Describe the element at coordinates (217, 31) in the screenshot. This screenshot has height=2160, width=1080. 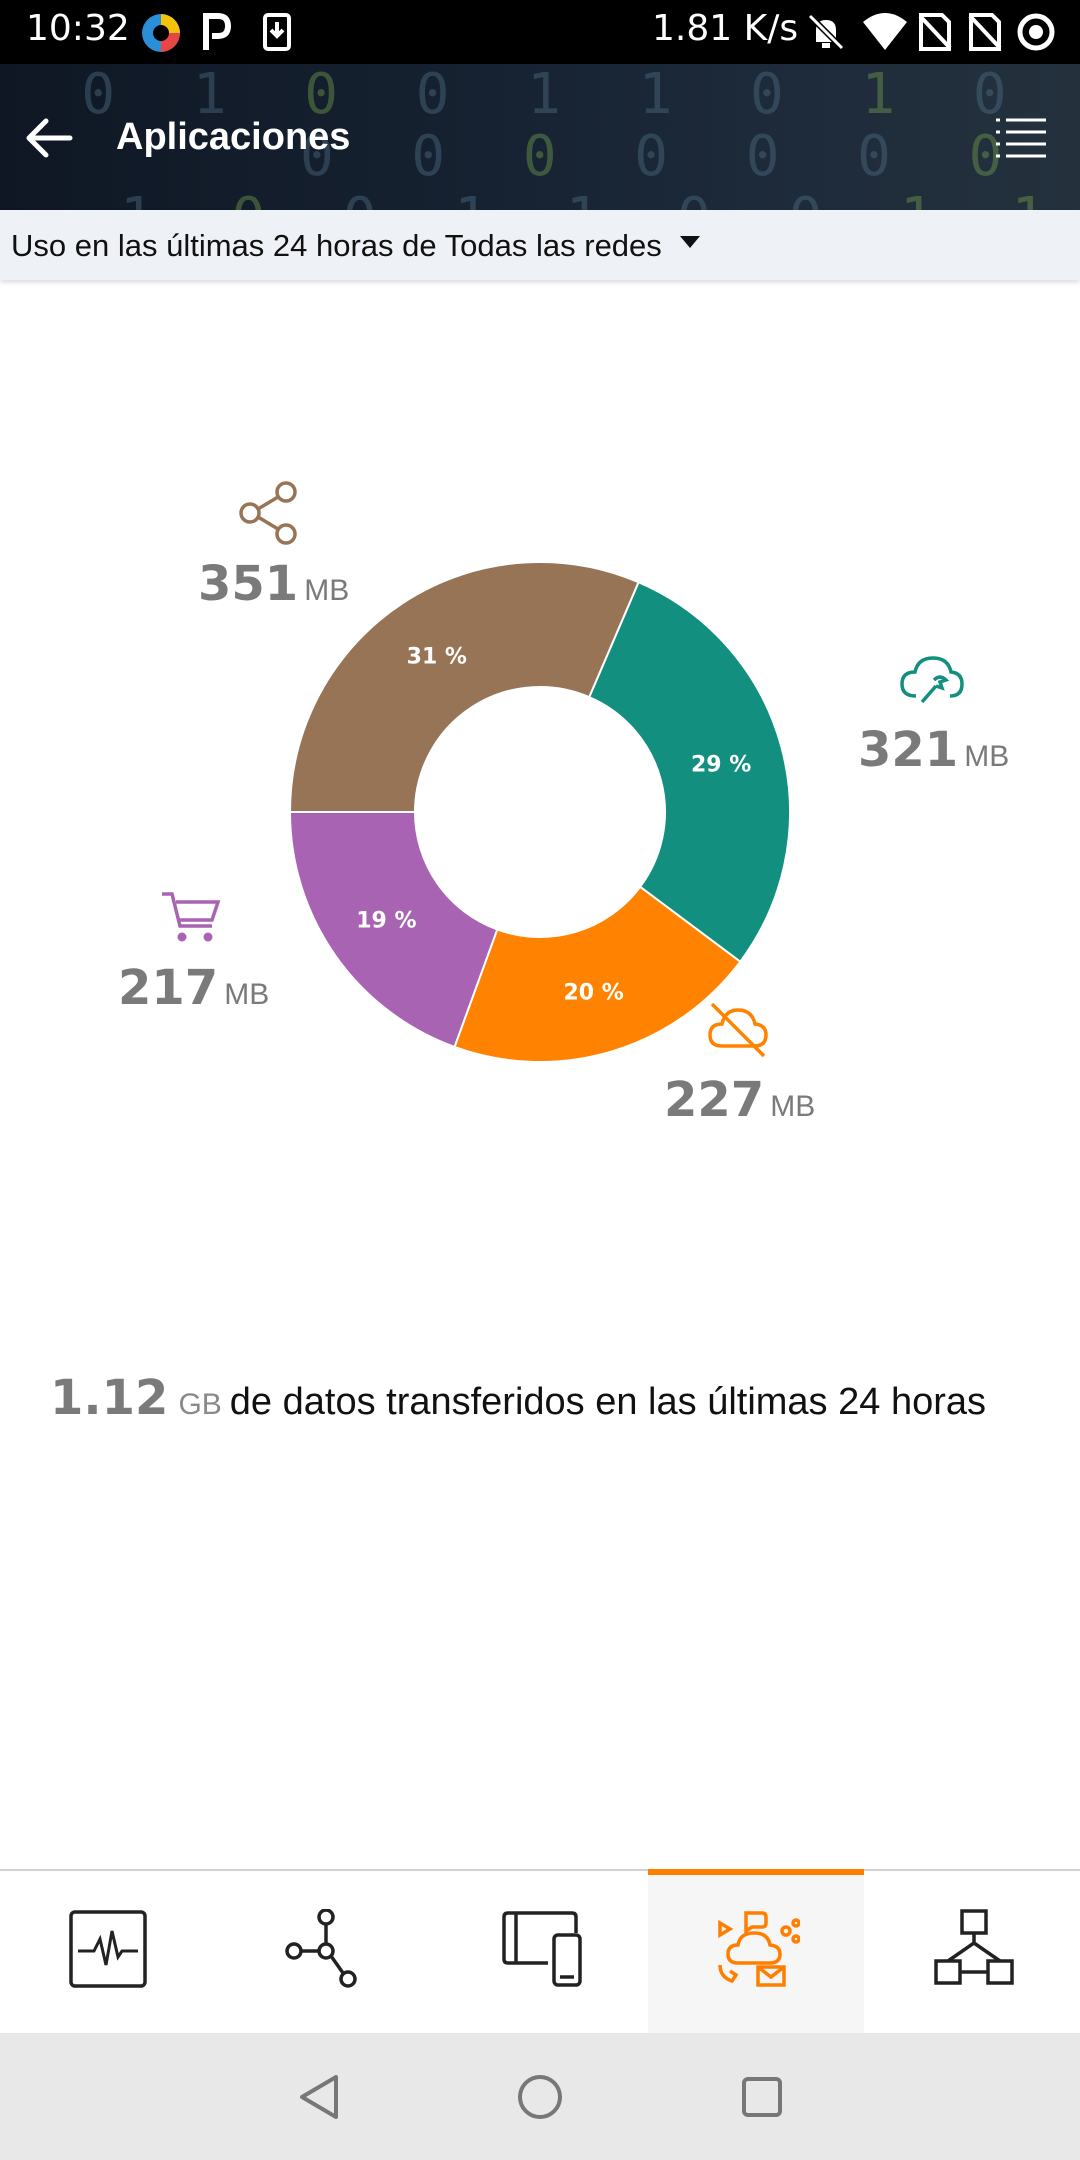
I see `p-icon` at that location.